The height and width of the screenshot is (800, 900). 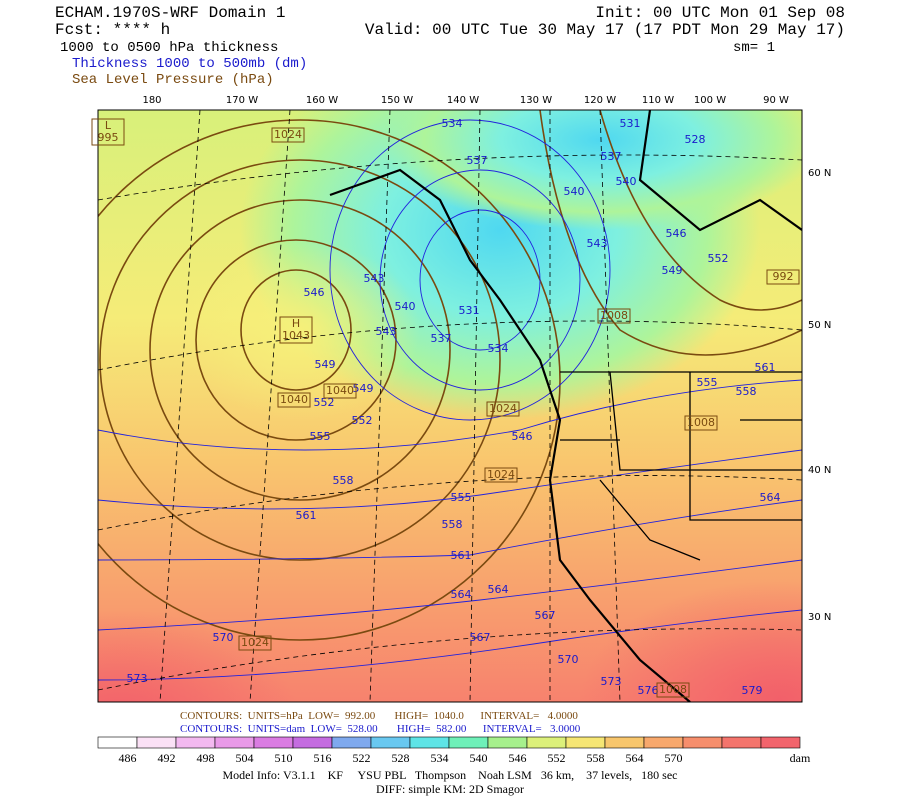 What do you see at coordinates (596, 758) in the screenshot?
I see `colorbar-label: 558` at bounding box center [596, 758].